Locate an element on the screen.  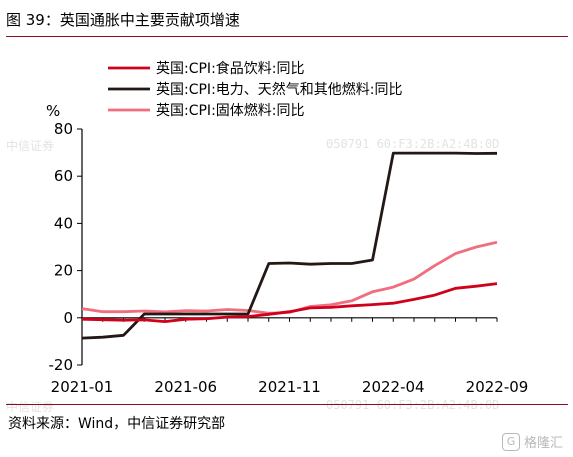
legend-label-2: 英国:CPI:电力、天然气和其他燃料:同比 is located at coordinates (279, 89).